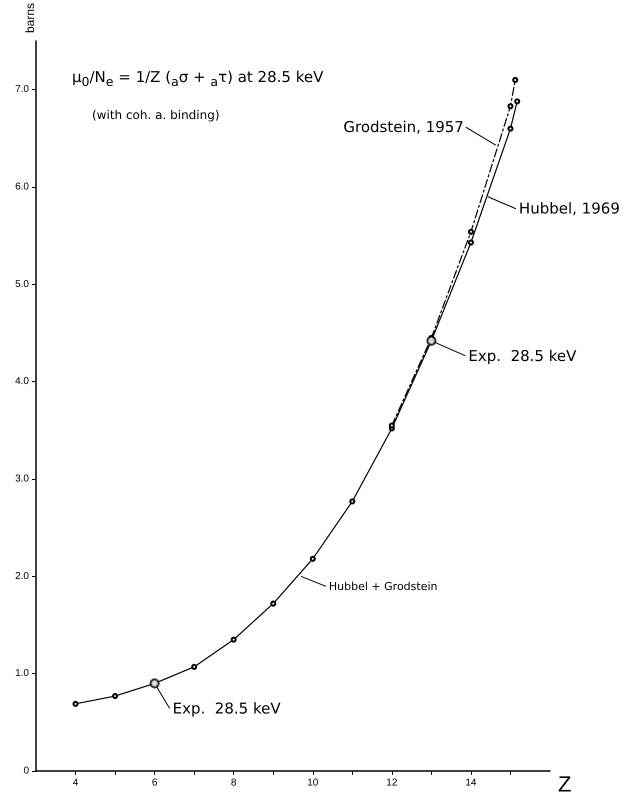 This screenshot has height=795, width=629. I want to click on x-tick-label: 8, so click(233, 783).